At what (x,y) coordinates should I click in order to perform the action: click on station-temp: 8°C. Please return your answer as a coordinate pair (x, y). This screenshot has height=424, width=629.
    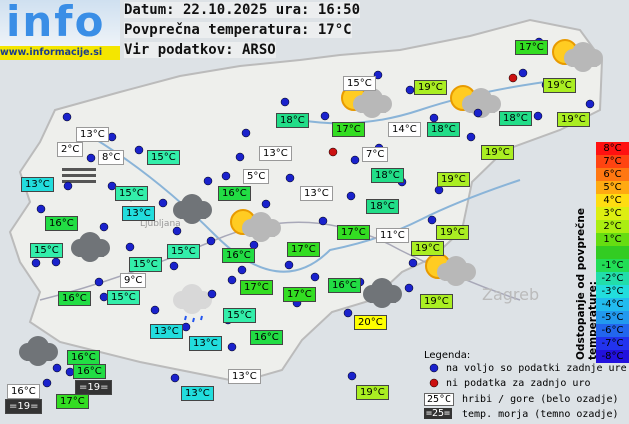
    Looking at the image, I should click on (111, 157).